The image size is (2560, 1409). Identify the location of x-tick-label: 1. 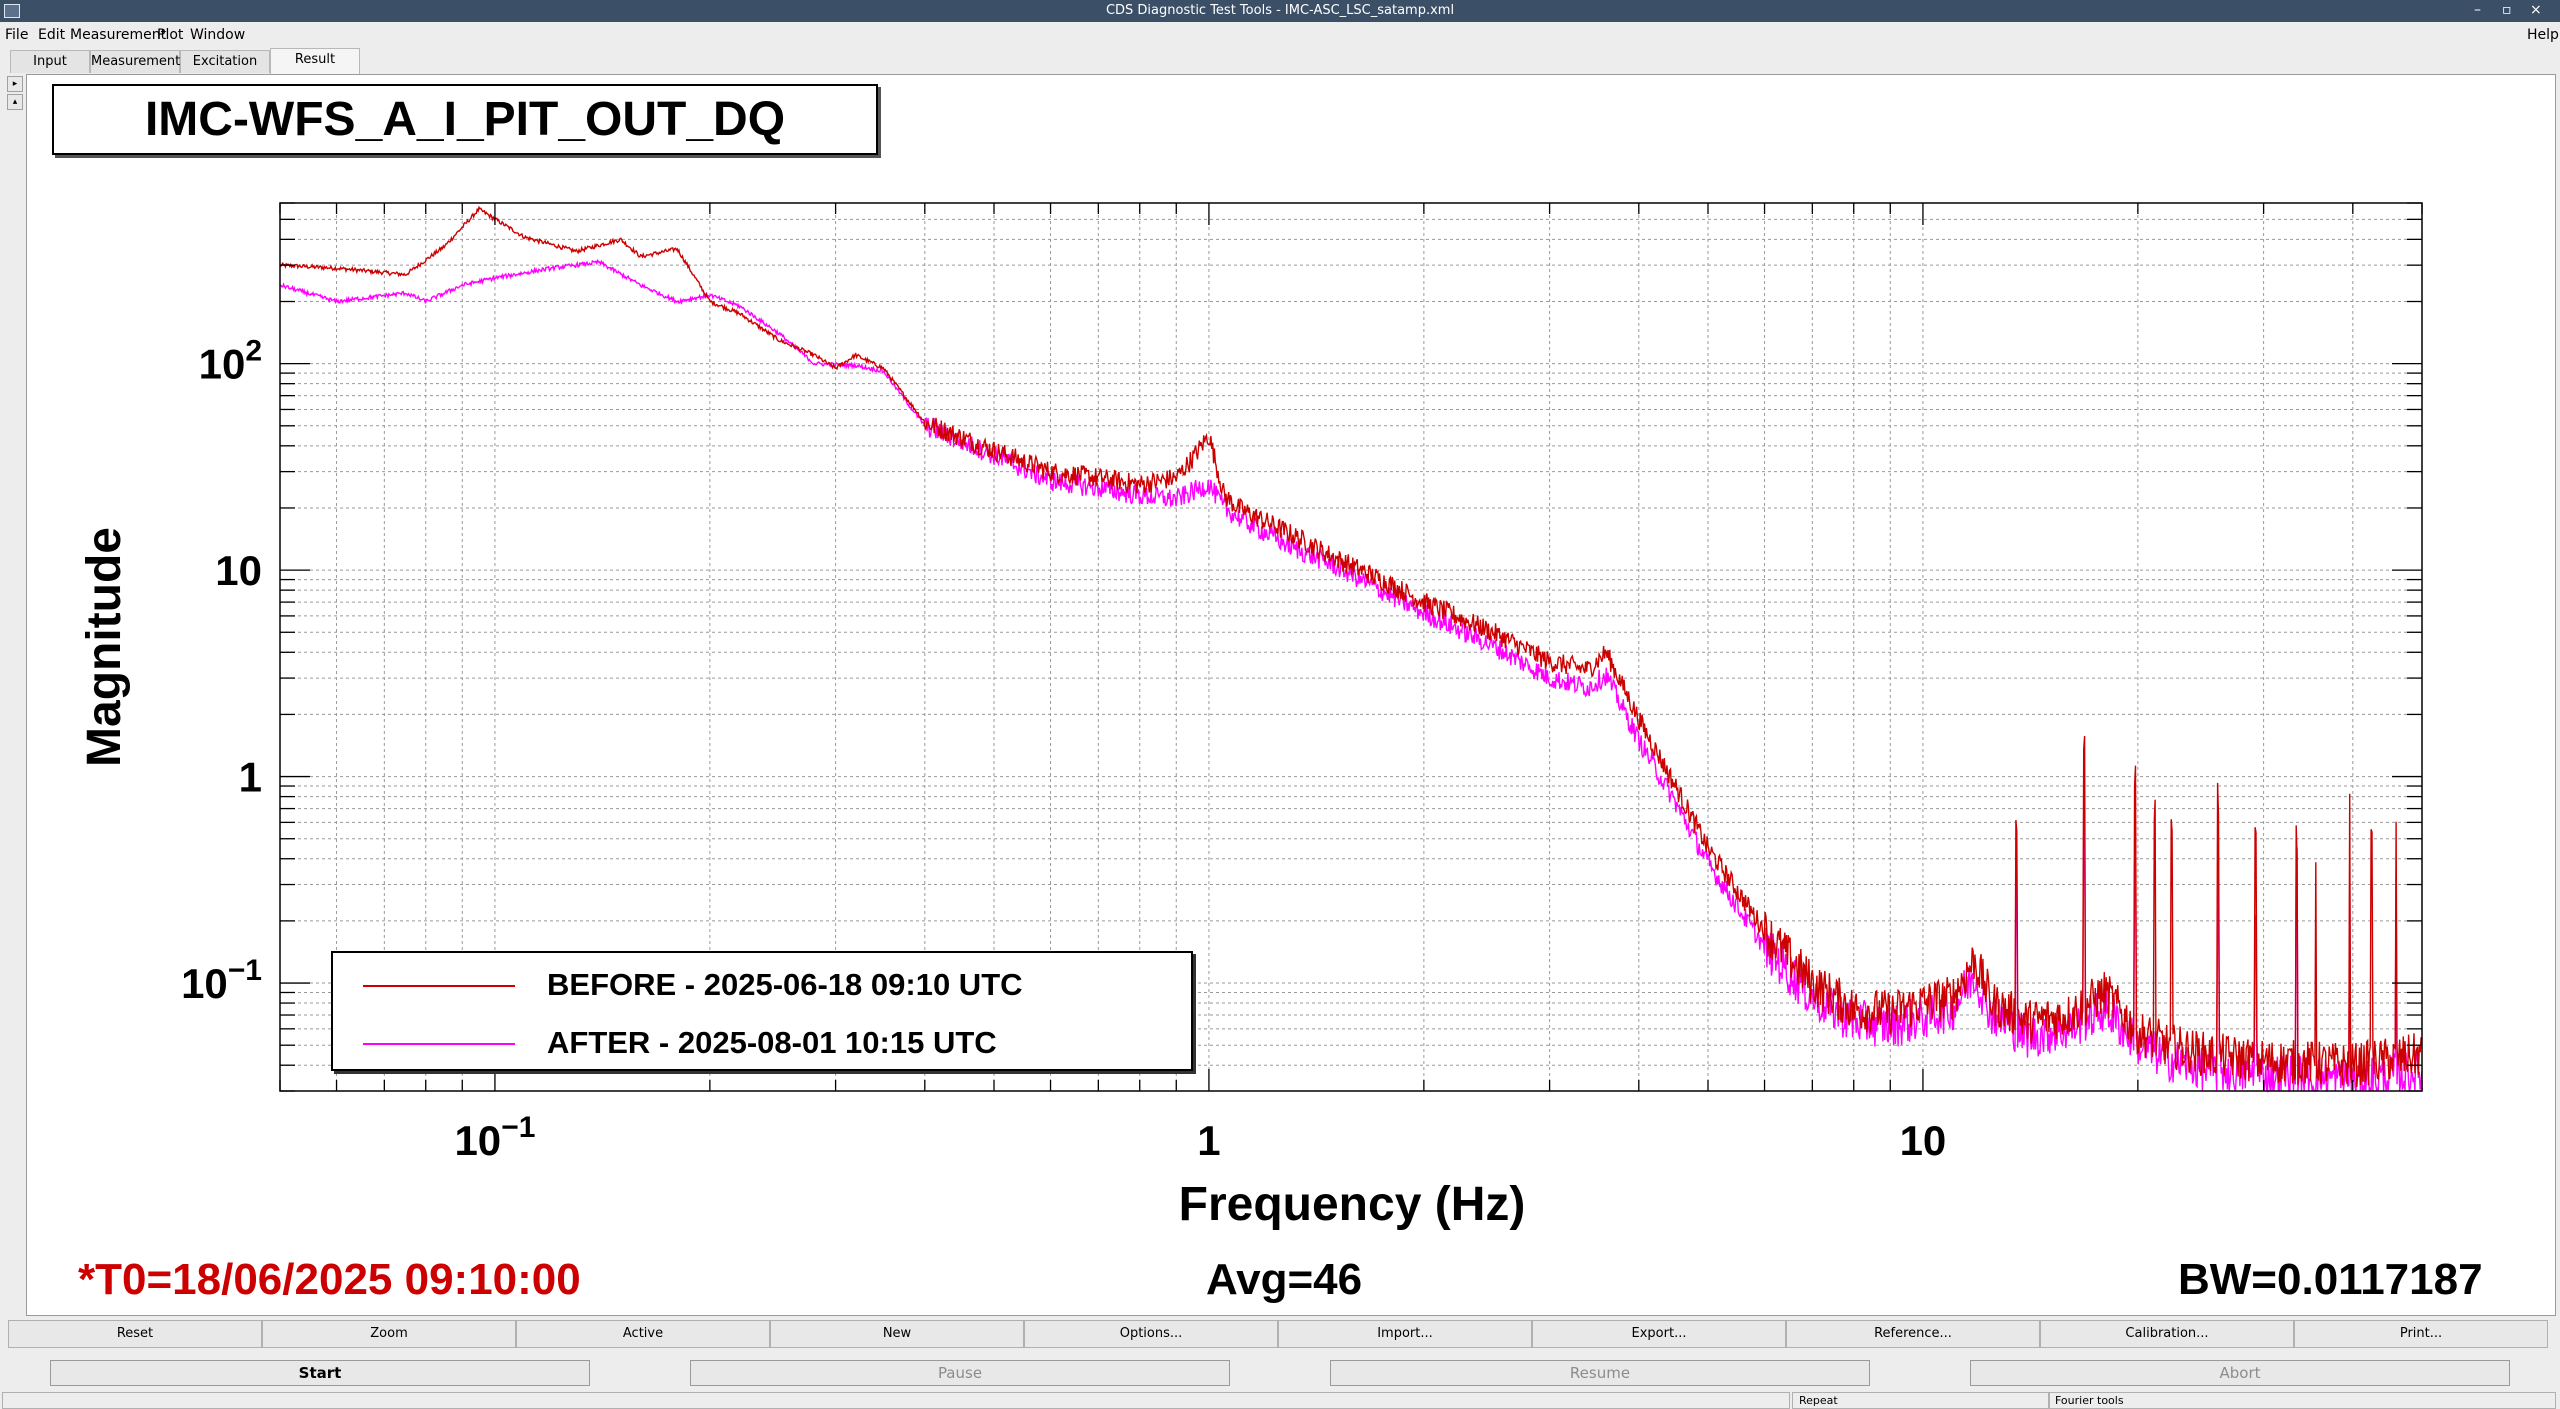
(1208, 1140).